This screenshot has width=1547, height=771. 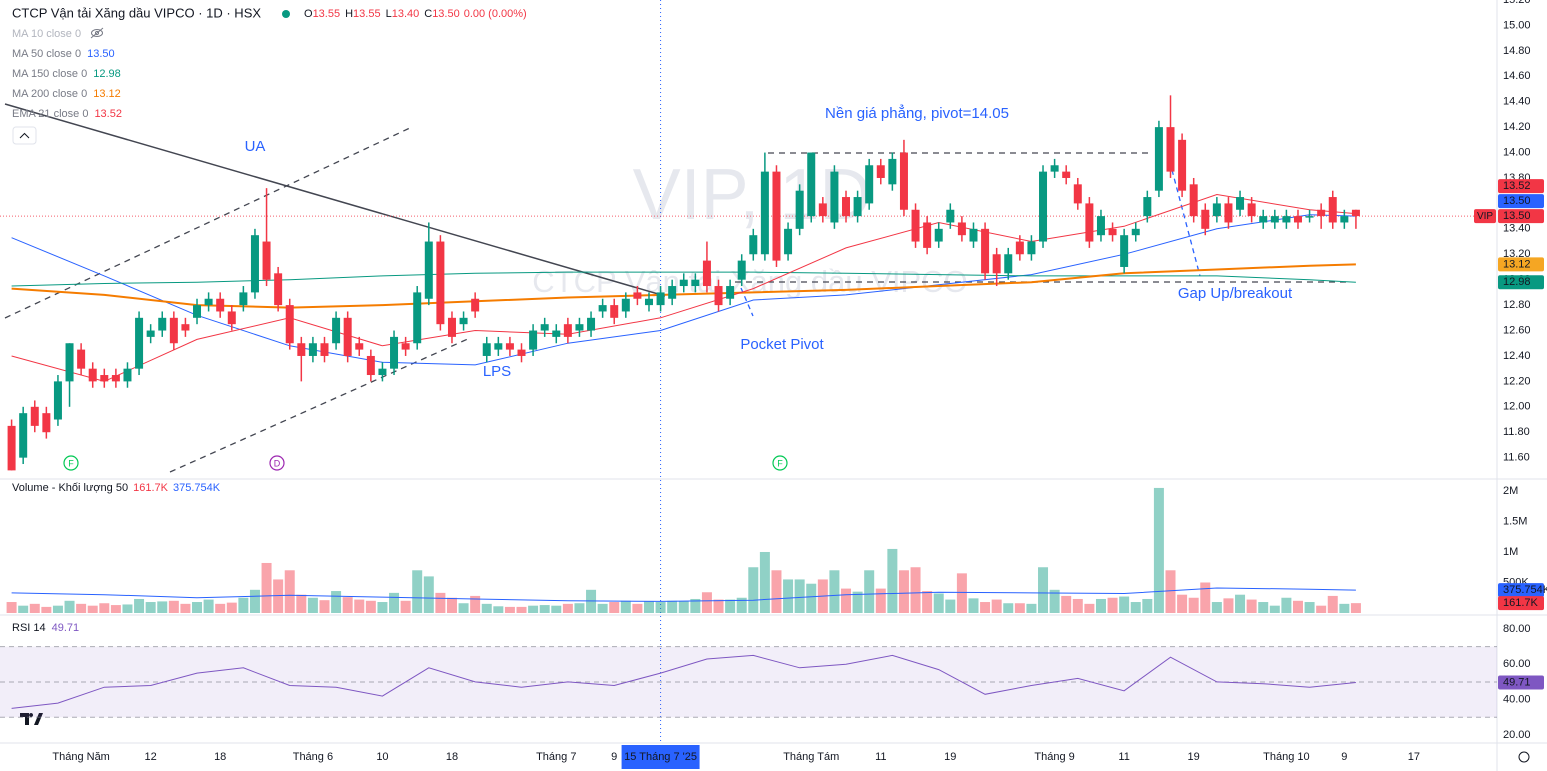 I want to click on y-tick-label: 11.80, so click(x=1516, y=432).